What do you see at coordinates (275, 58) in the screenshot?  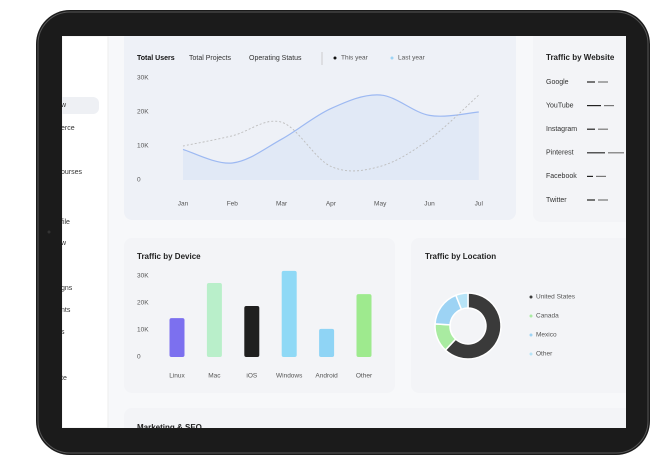 I see `tab: Operating Status` at bounding box center [275, 58].